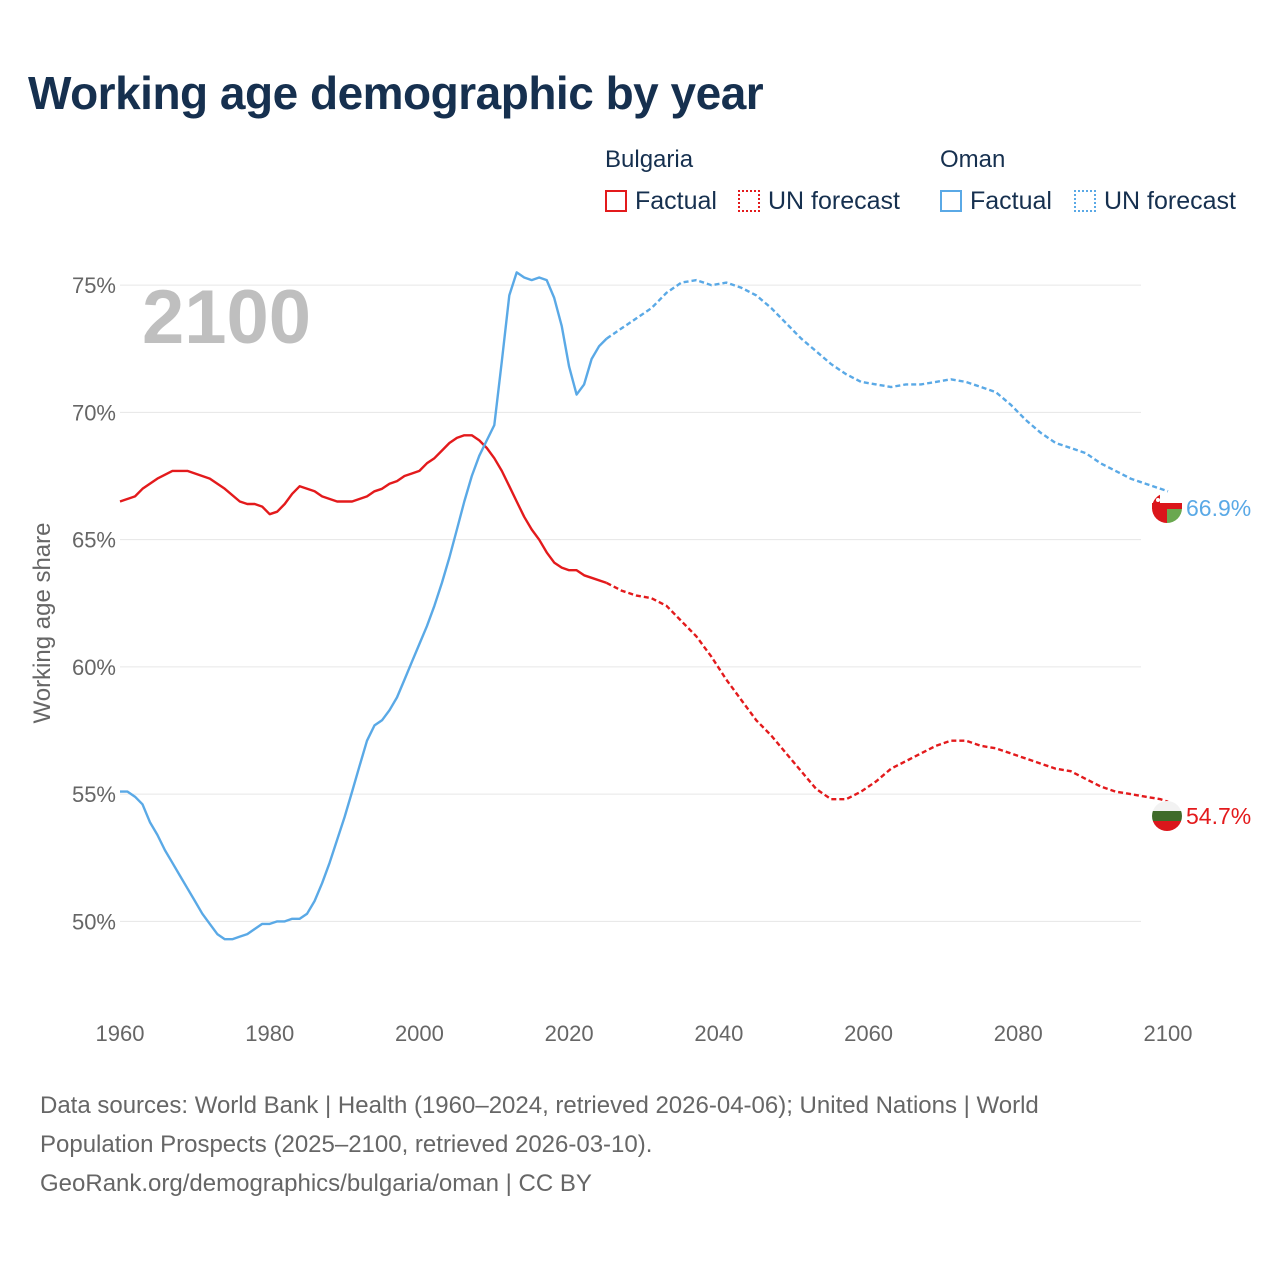 The height and width of the screenshot is (1280, 1280). What do you see at coordinates (834, 200) in the screenshot?
I see `legend-label-bulgaria-forecast: UN forecast` at bounding box center [834, 200].